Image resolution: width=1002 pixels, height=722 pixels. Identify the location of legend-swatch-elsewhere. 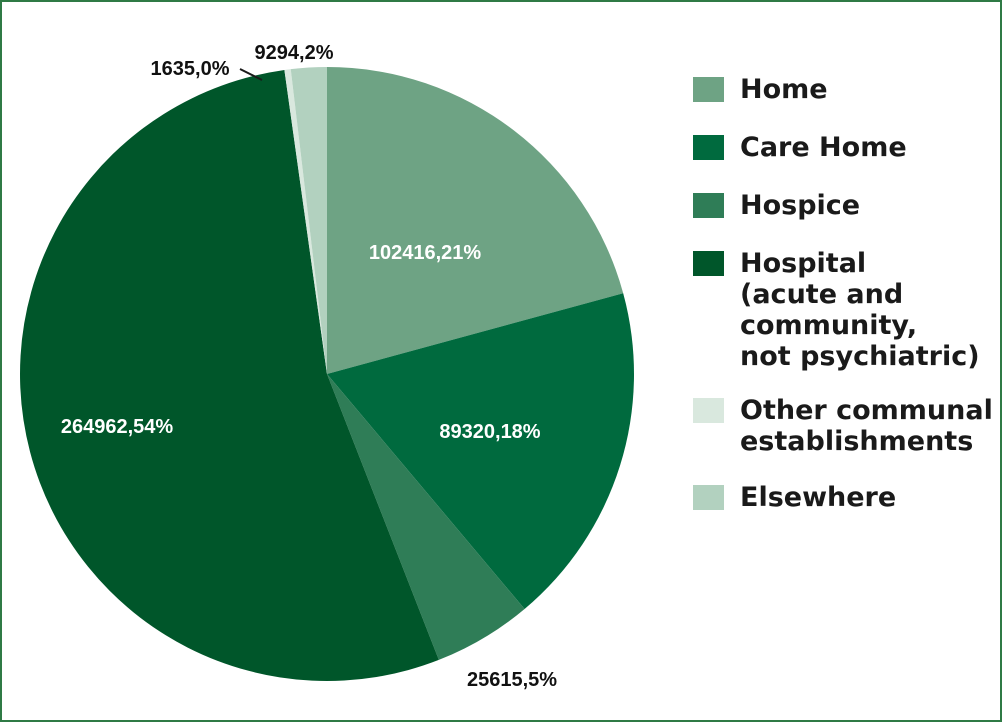
(708, 497).